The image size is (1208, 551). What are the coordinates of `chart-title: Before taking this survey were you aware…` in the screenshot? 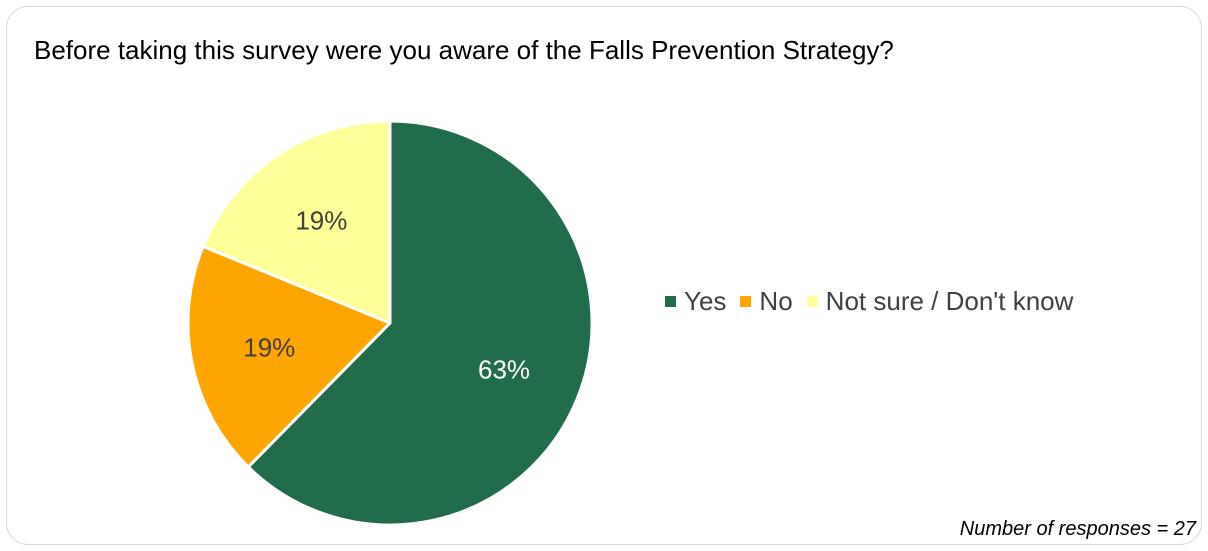 It's located at (464, 50).